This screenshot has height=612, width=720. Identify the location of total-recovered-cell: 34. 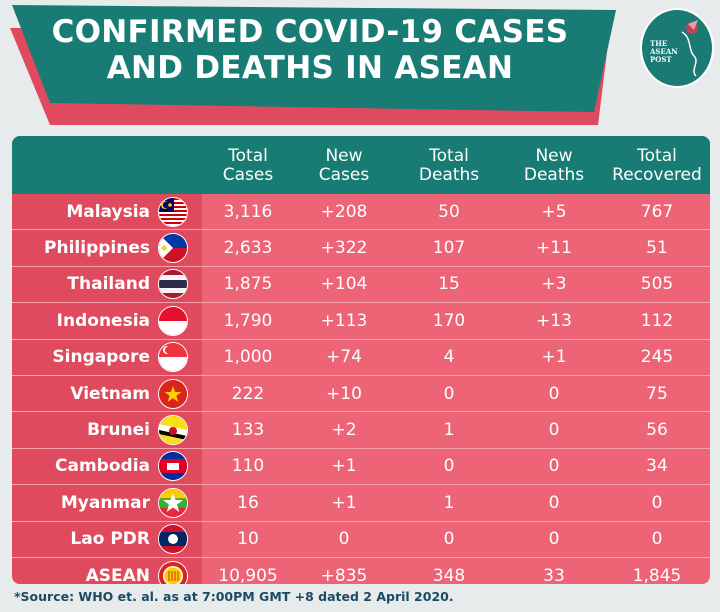
(657, 466).